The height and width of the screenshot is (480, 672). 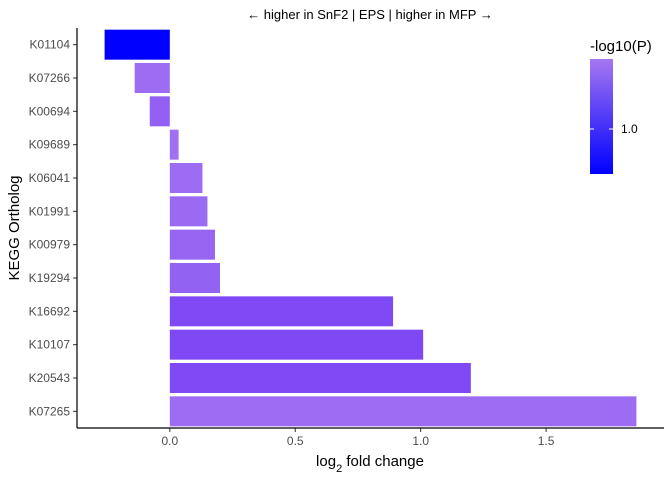 I want to click on y-tick-label: K01991, so click(x=50, y=211).